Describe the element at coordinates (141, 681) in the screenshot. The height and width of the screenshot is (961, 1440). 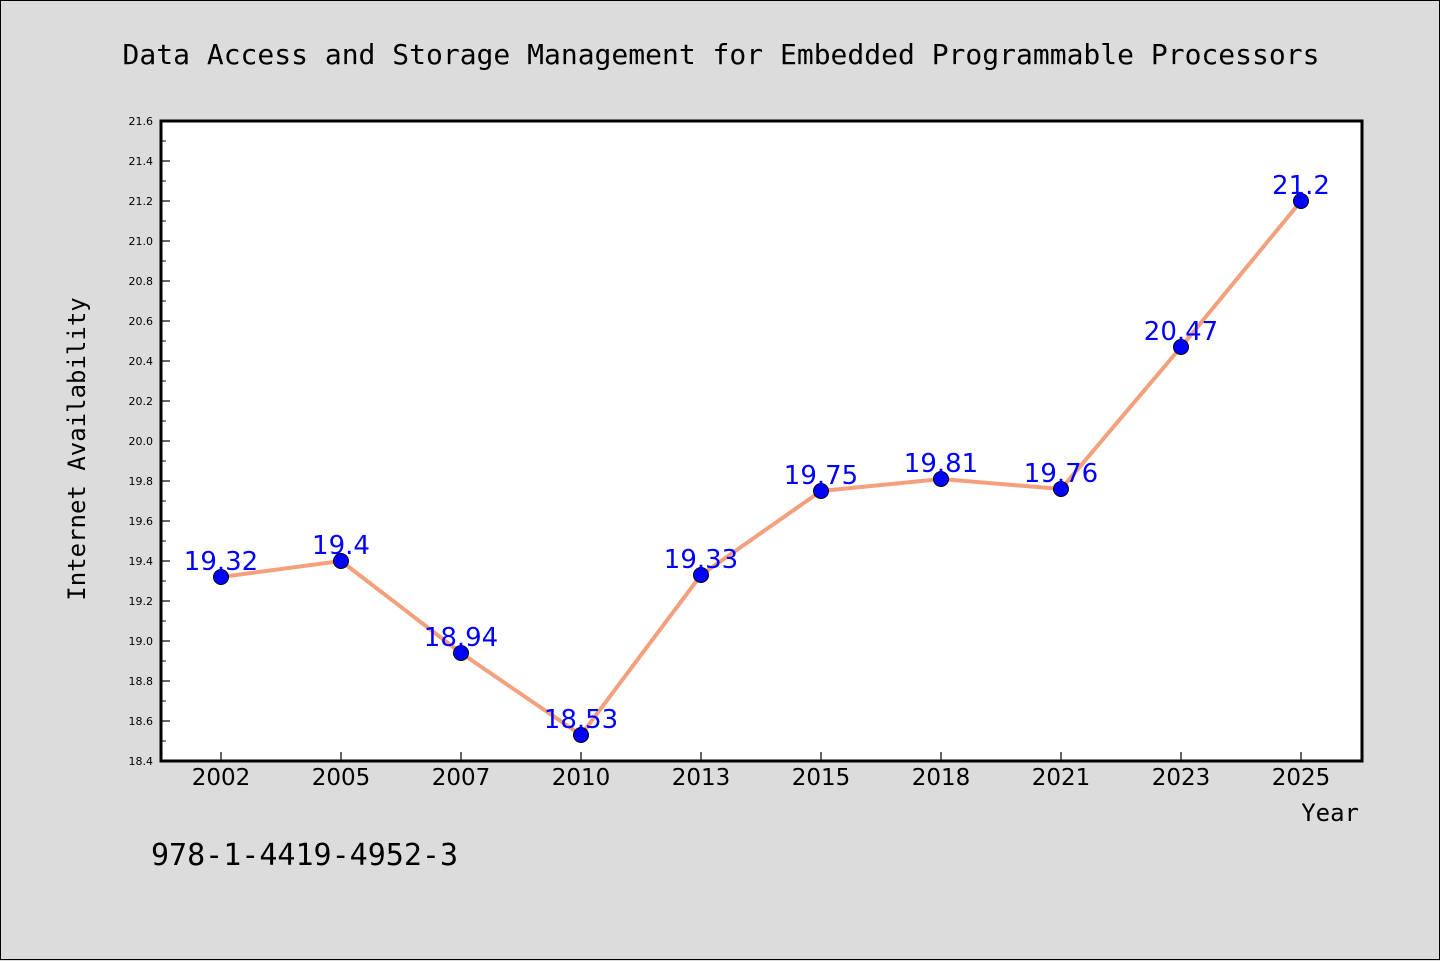
I see `y-tick-label: 18.8` at that location.